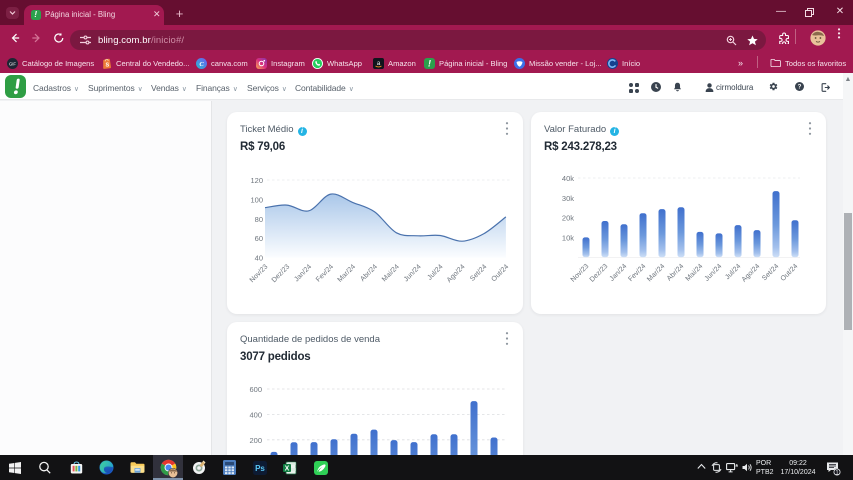 The height and width of the screenshot is (480, 853). I want to click on svg-text: X, so click(287, 468).